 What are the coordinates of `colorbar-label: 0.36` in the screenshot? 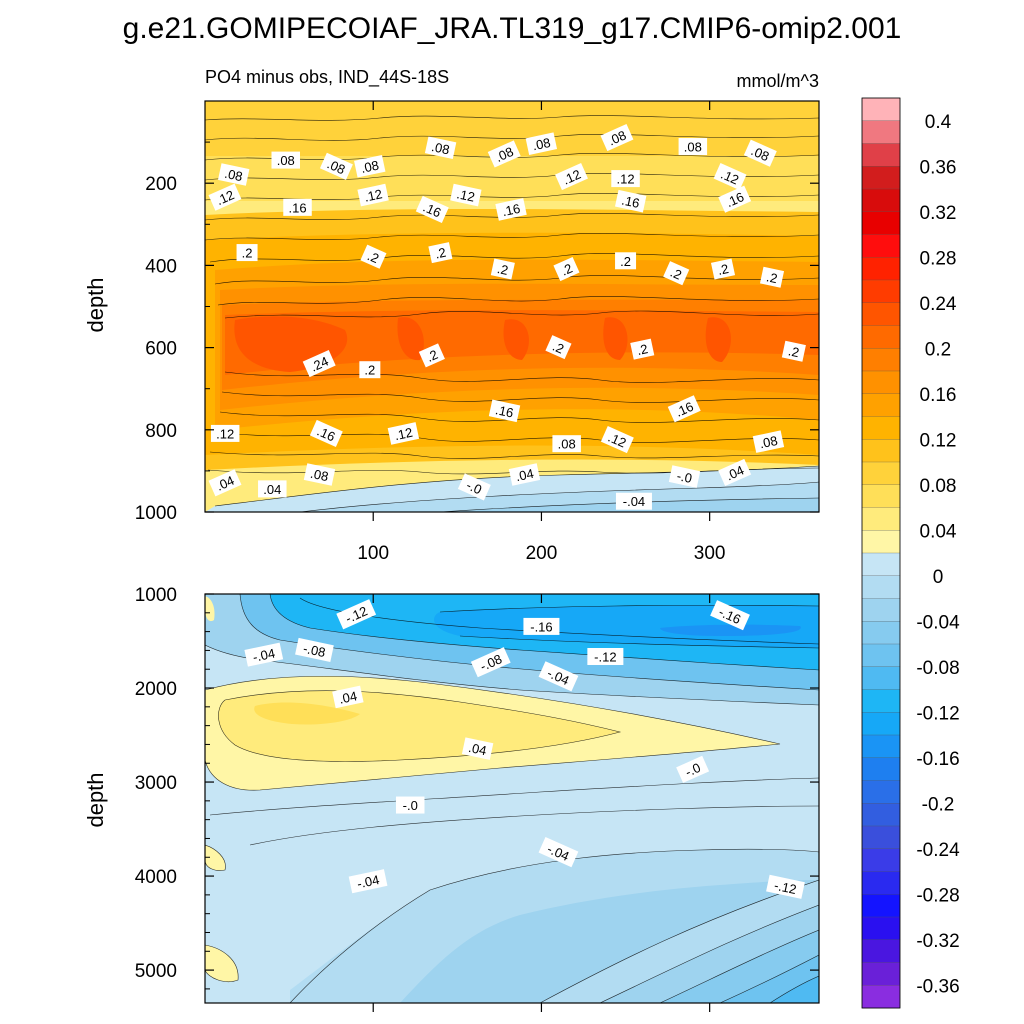 It's located at (938, 167).